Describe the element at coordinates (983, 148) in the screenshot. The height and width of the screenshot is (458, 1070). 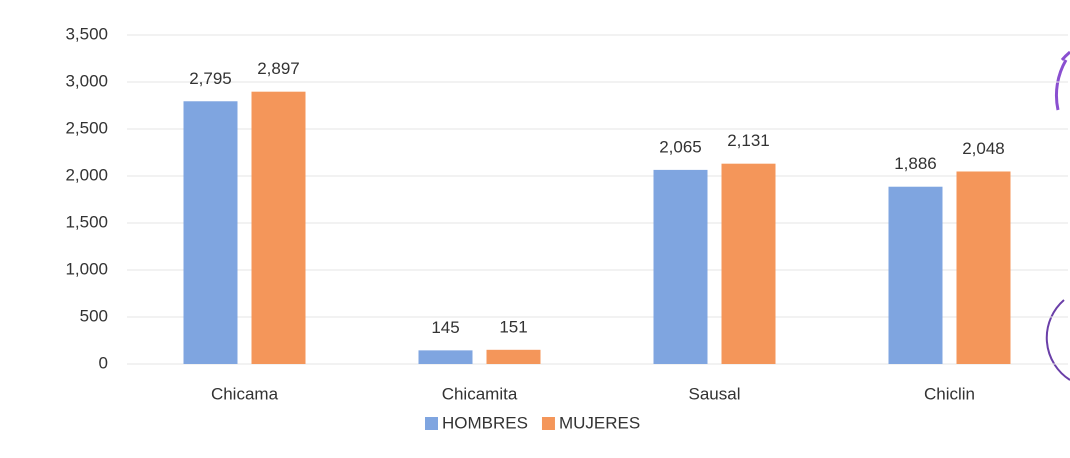
I see `data-label: 2,048` at that location.